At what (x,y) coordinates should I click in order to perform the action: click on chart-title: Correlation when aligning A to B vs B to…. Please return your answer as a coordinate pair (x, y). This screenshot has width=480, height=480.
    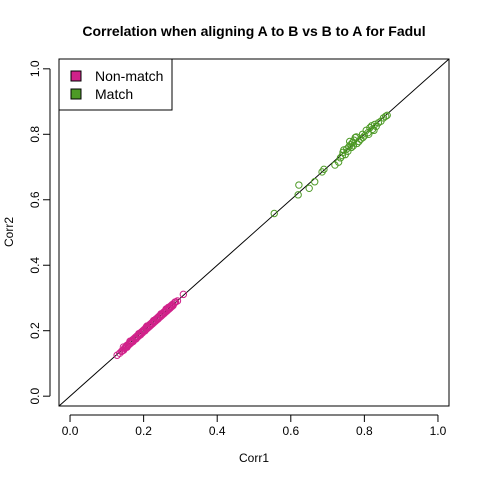
    Looking at the image, I should click on (253, 31).